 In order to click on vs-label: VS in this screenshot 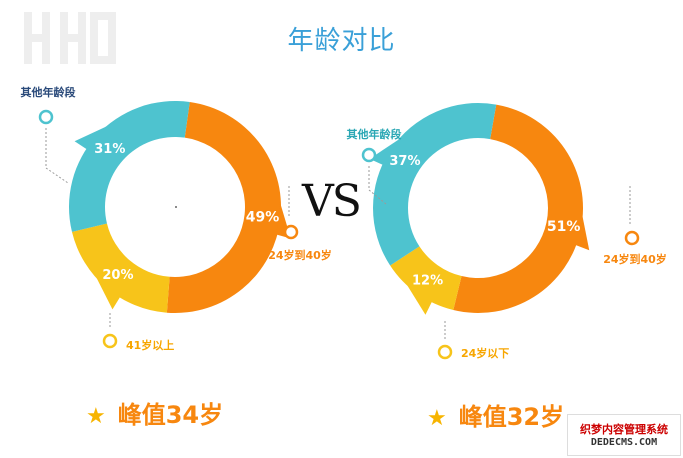, I will do `click(332, 201)`.